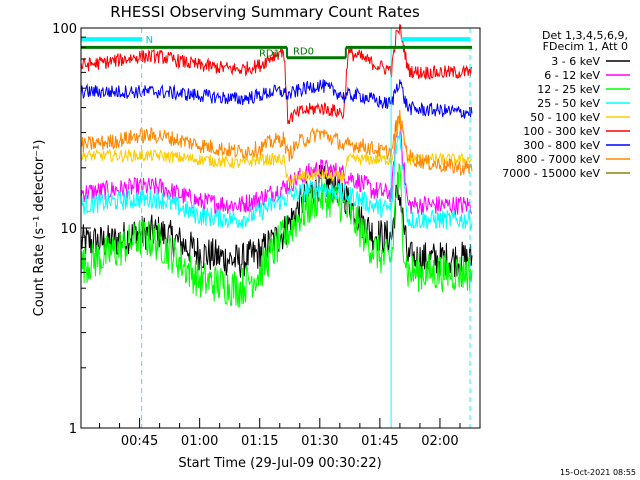 Image resolution: width=640 pixels, height=480 pixels. I want to click on x-tick-label-3: 01:30, so click(319, 441).